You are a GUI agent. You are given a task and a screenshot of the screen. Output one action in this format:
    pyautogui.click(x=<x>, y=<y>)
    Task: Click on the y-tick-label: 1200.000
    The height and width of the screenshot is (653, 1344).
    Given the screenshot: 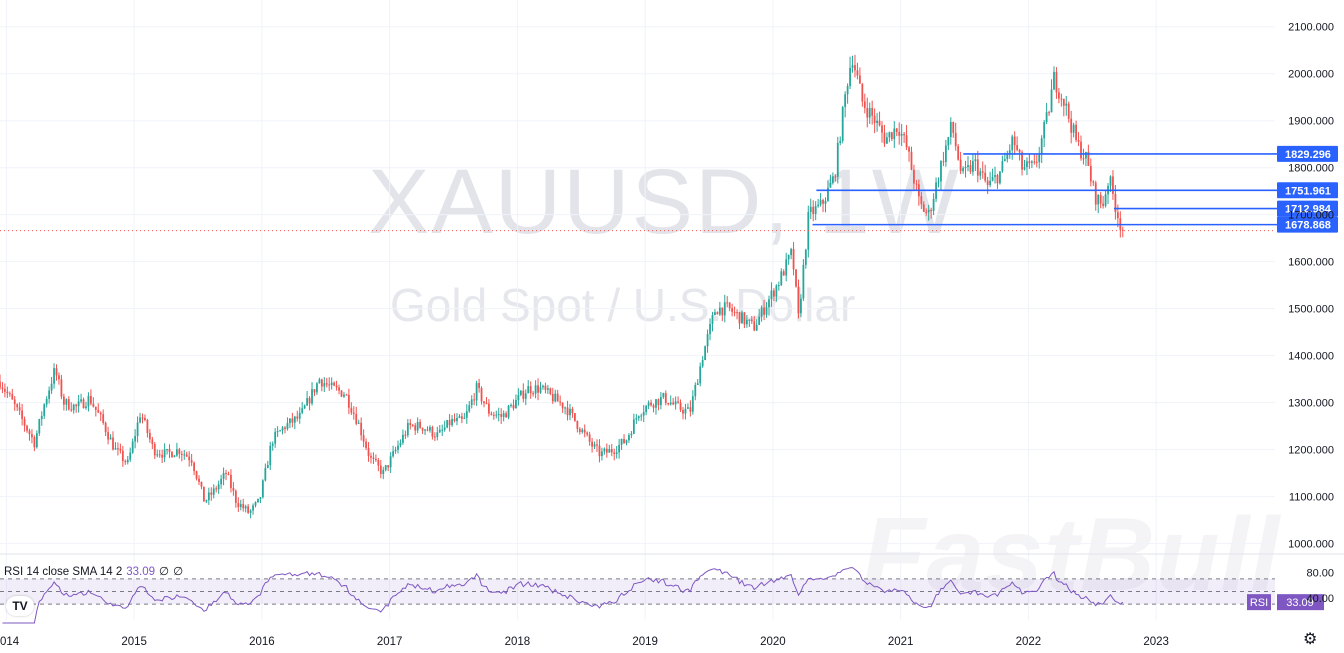 What is the action you would take?
    pyautogui.click(x=1311, y=451)
    